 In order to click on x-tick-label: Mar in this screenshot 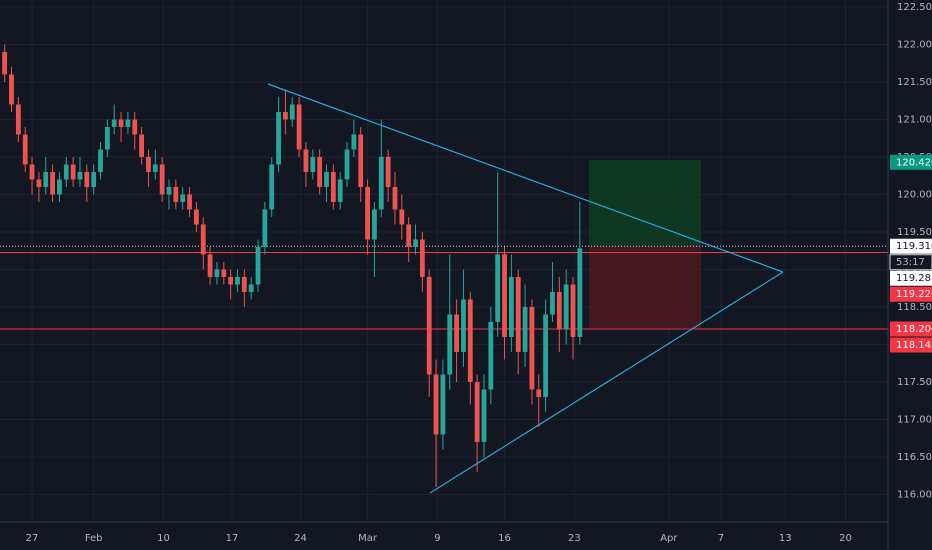, I will do `click(368, 538)`.